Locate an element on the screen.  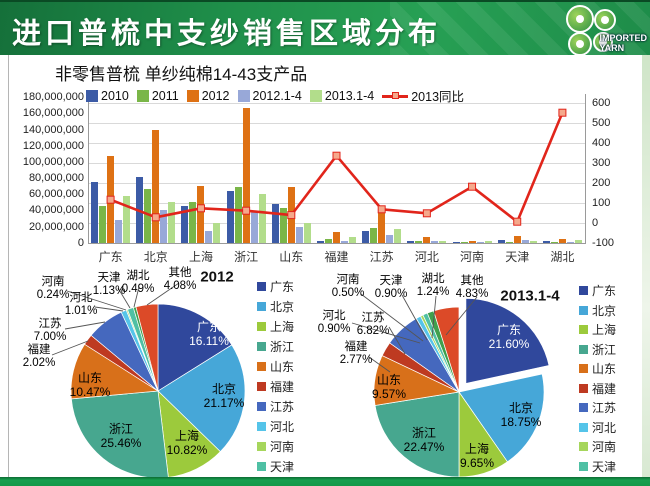
y2-axis-tick: 100 is located at coordinates (601, 202).